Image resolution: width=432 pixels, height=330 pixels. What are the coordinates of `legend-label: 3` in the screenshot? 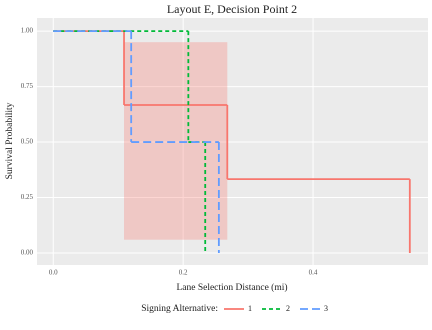 It's located at (326, 308).